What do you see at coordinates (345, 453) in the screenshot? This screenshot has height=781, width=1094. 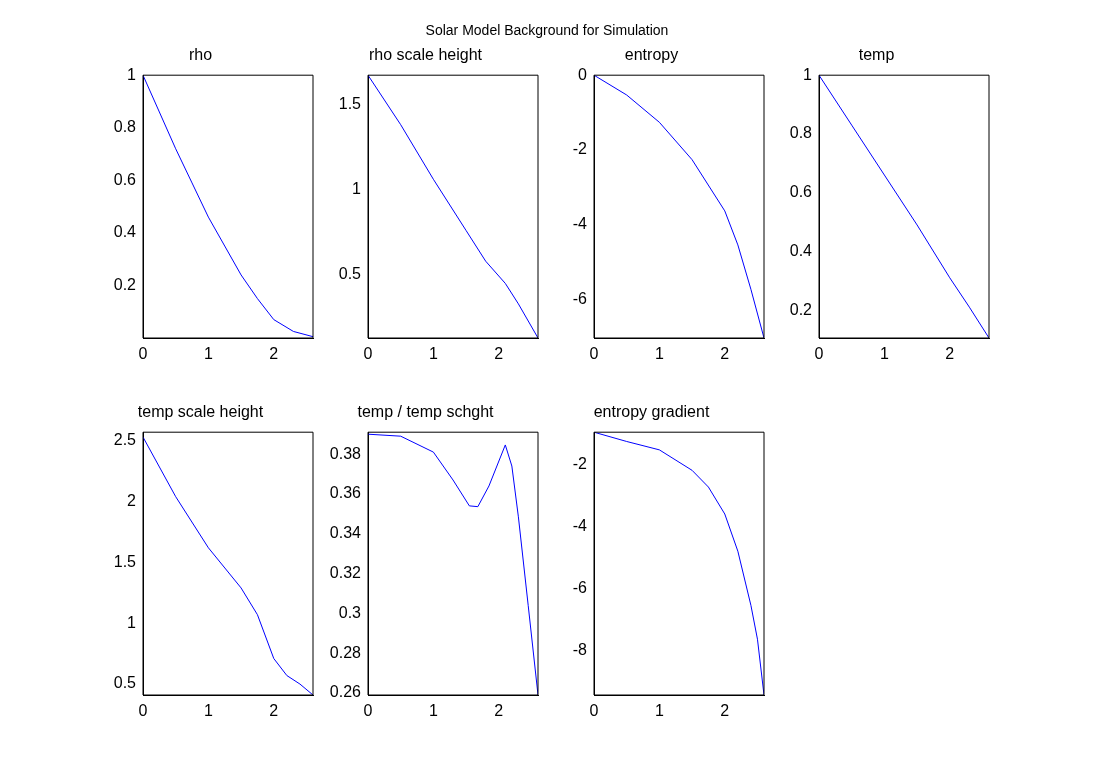 I see `y-tick-label: 0.38` at bounding box center [345, 453].